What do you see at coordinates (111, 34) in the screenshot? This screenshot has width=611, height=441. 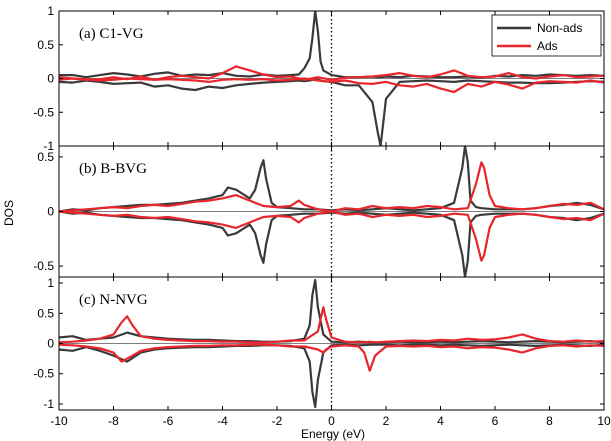 I see `panel-label: (a) C1-VG` at bounding box center [111, 34].